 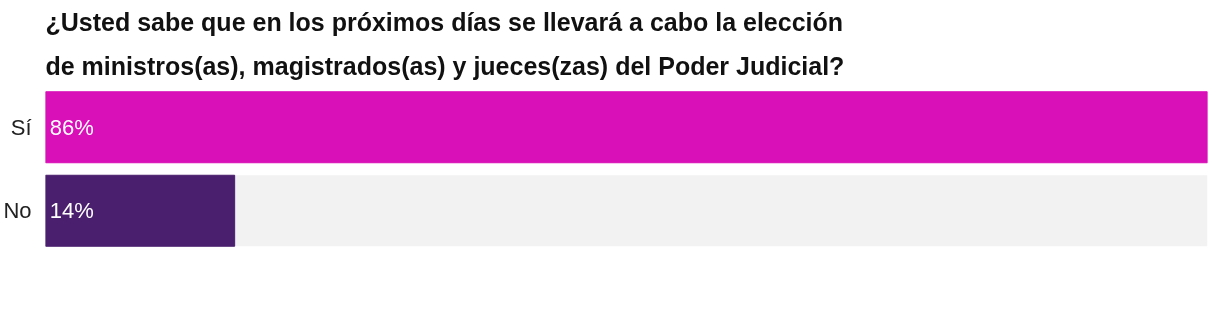 What do you see at coordinates (21, 127) in the screenshot?
I see `y-tick-label: Sí` at bounding box center [21, 127].